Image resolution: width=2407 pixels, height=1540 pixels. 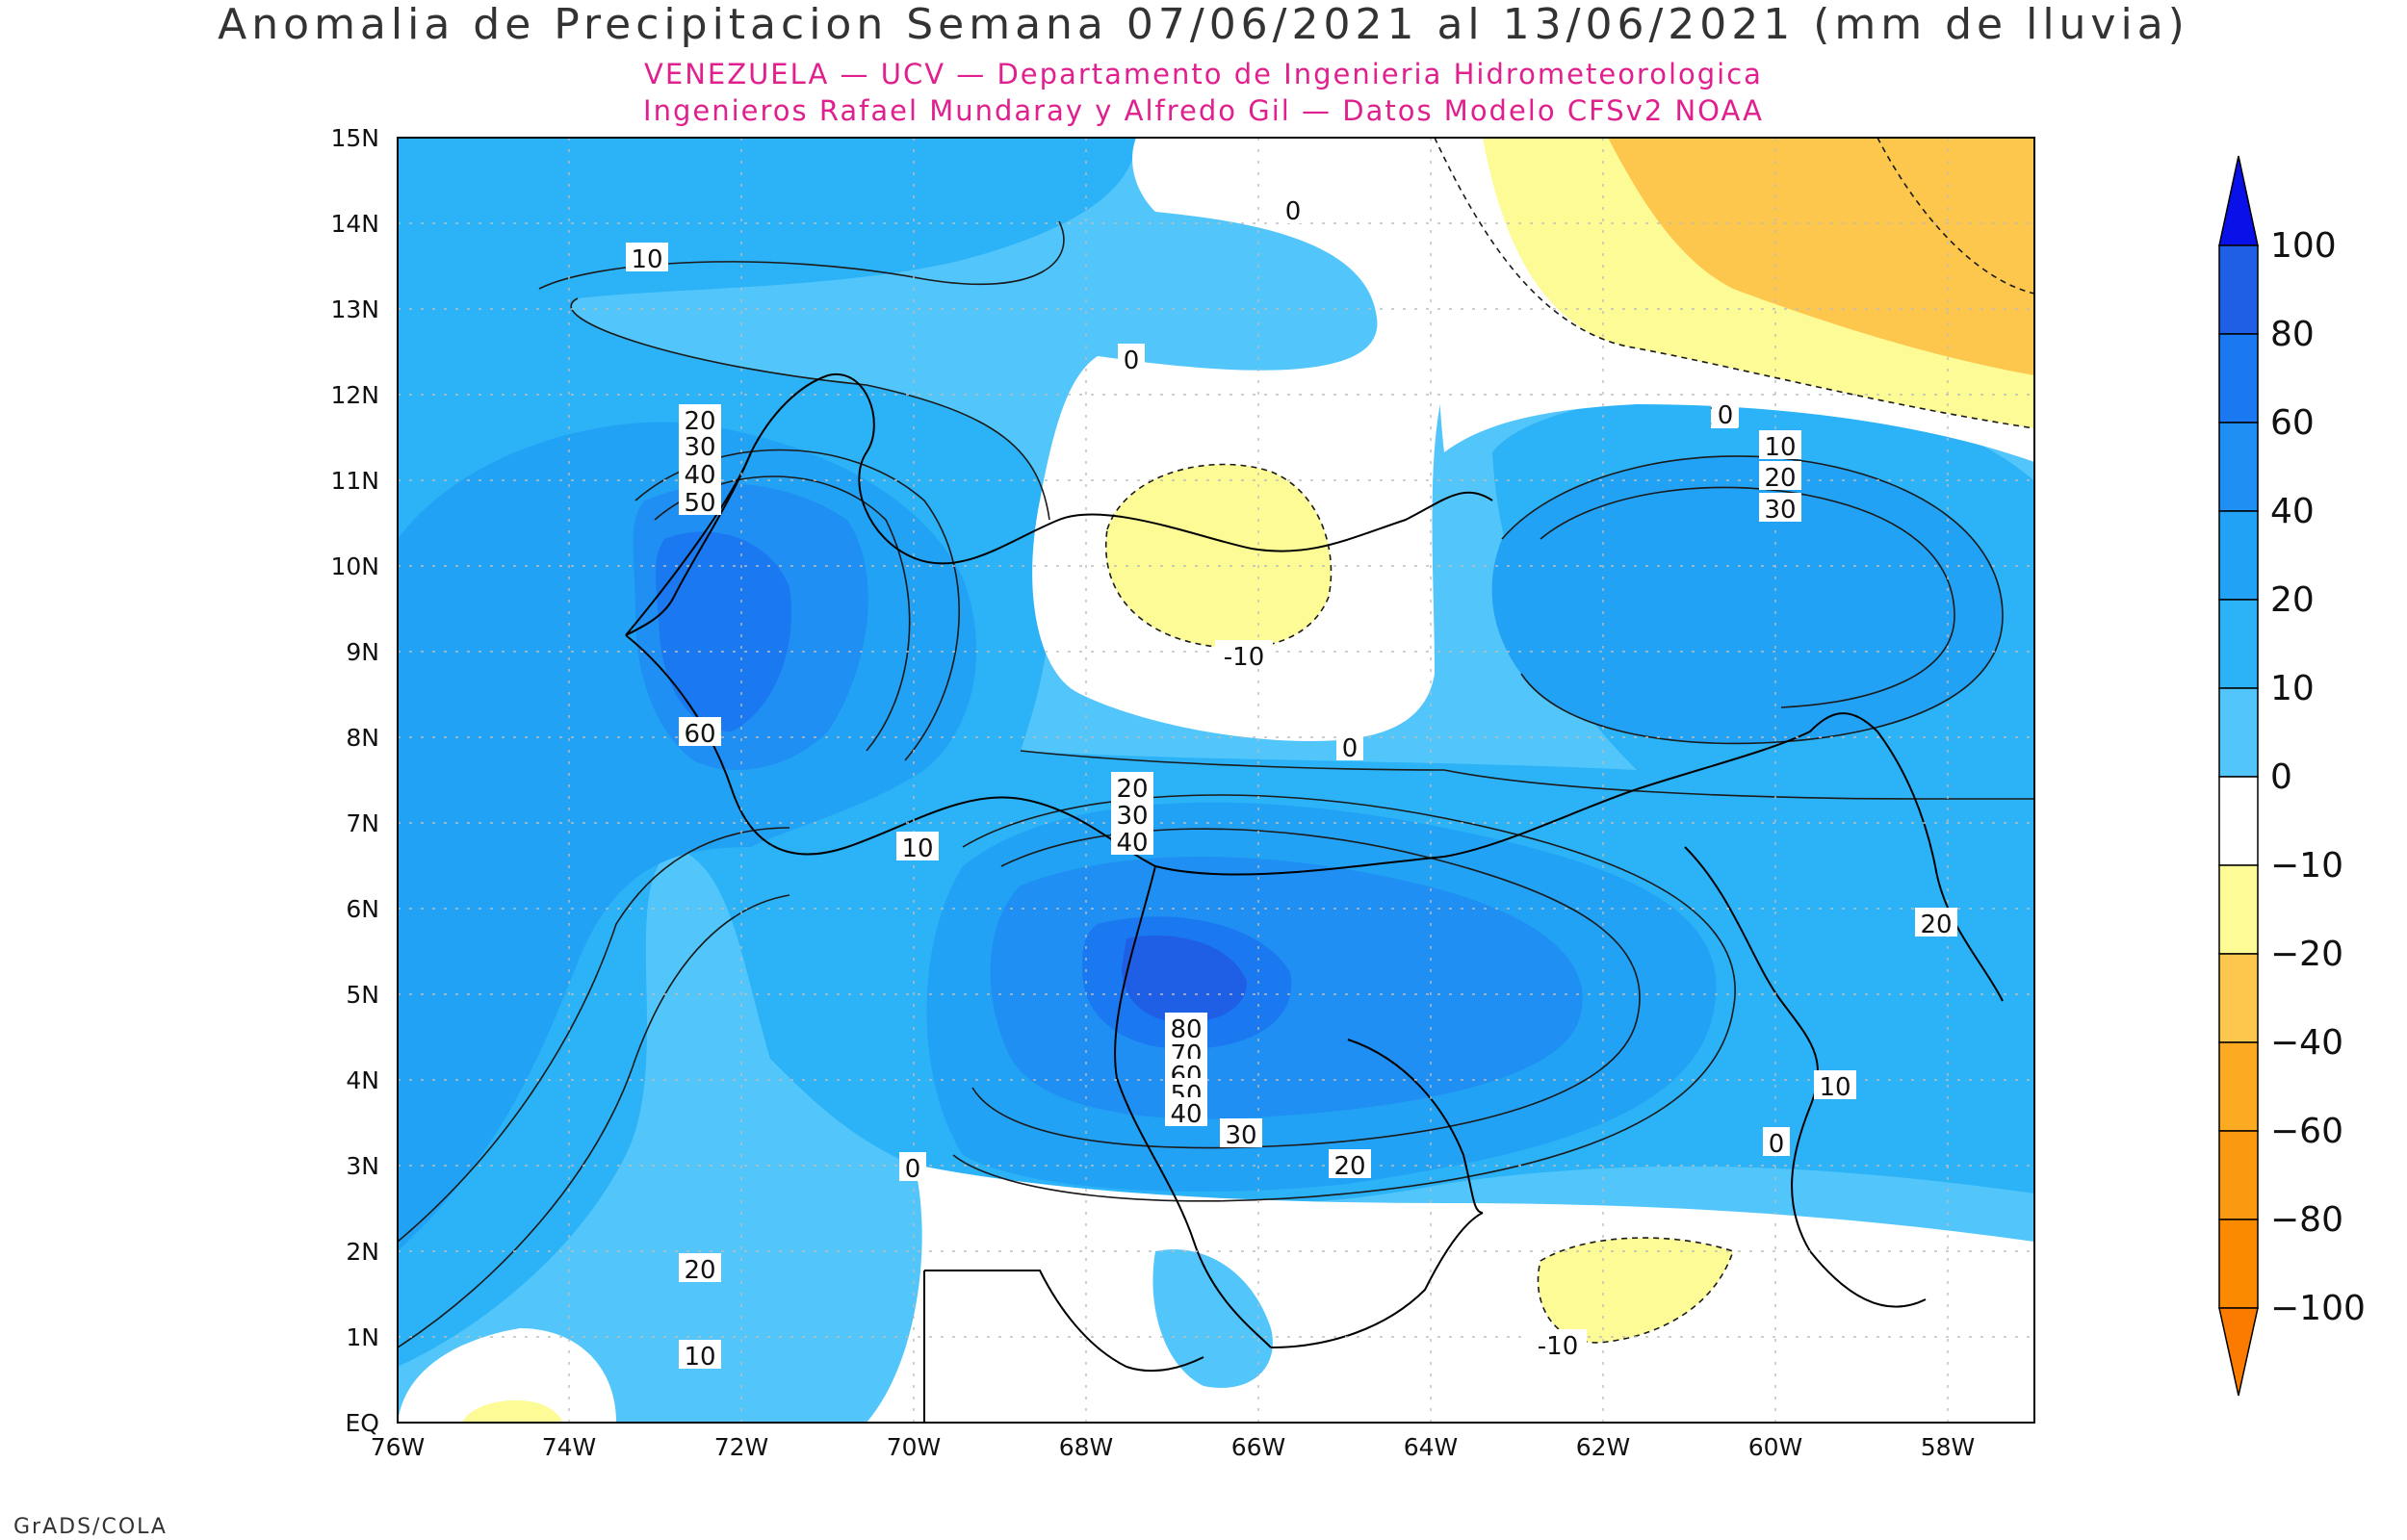 I want to click on lat-tick-label: 4N, so click(x=362, y=1080).